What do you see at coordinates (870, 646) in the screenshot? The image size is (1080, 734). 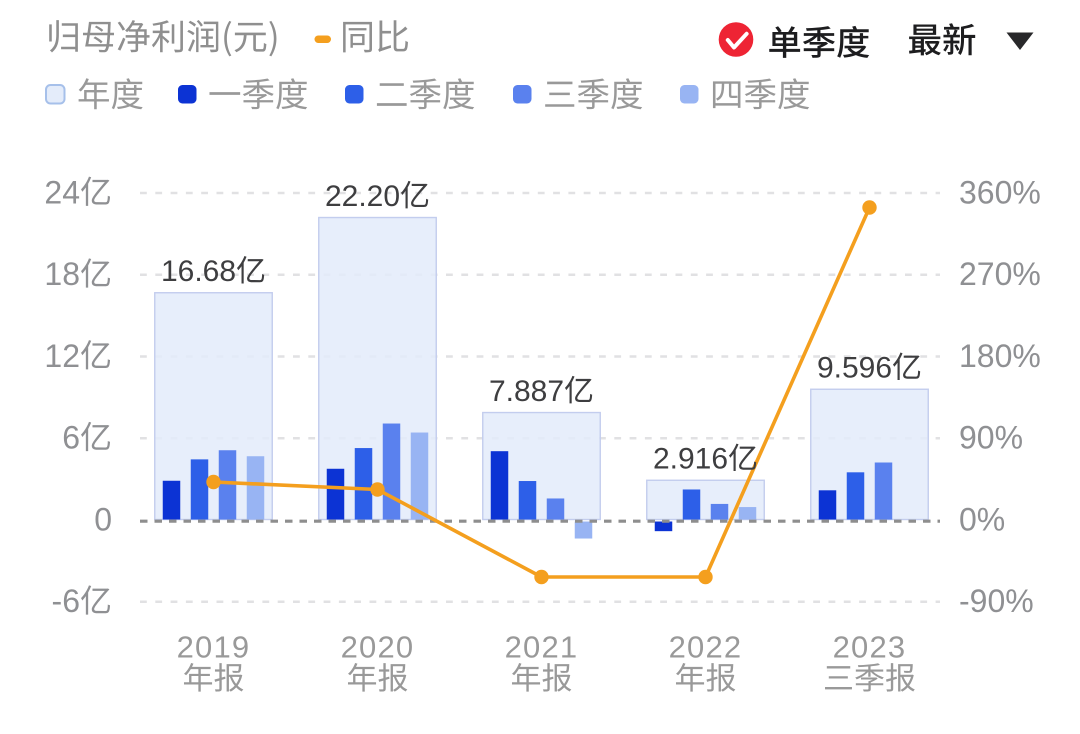 I see `svg-text: 2023` at bounding box center [870, 646].